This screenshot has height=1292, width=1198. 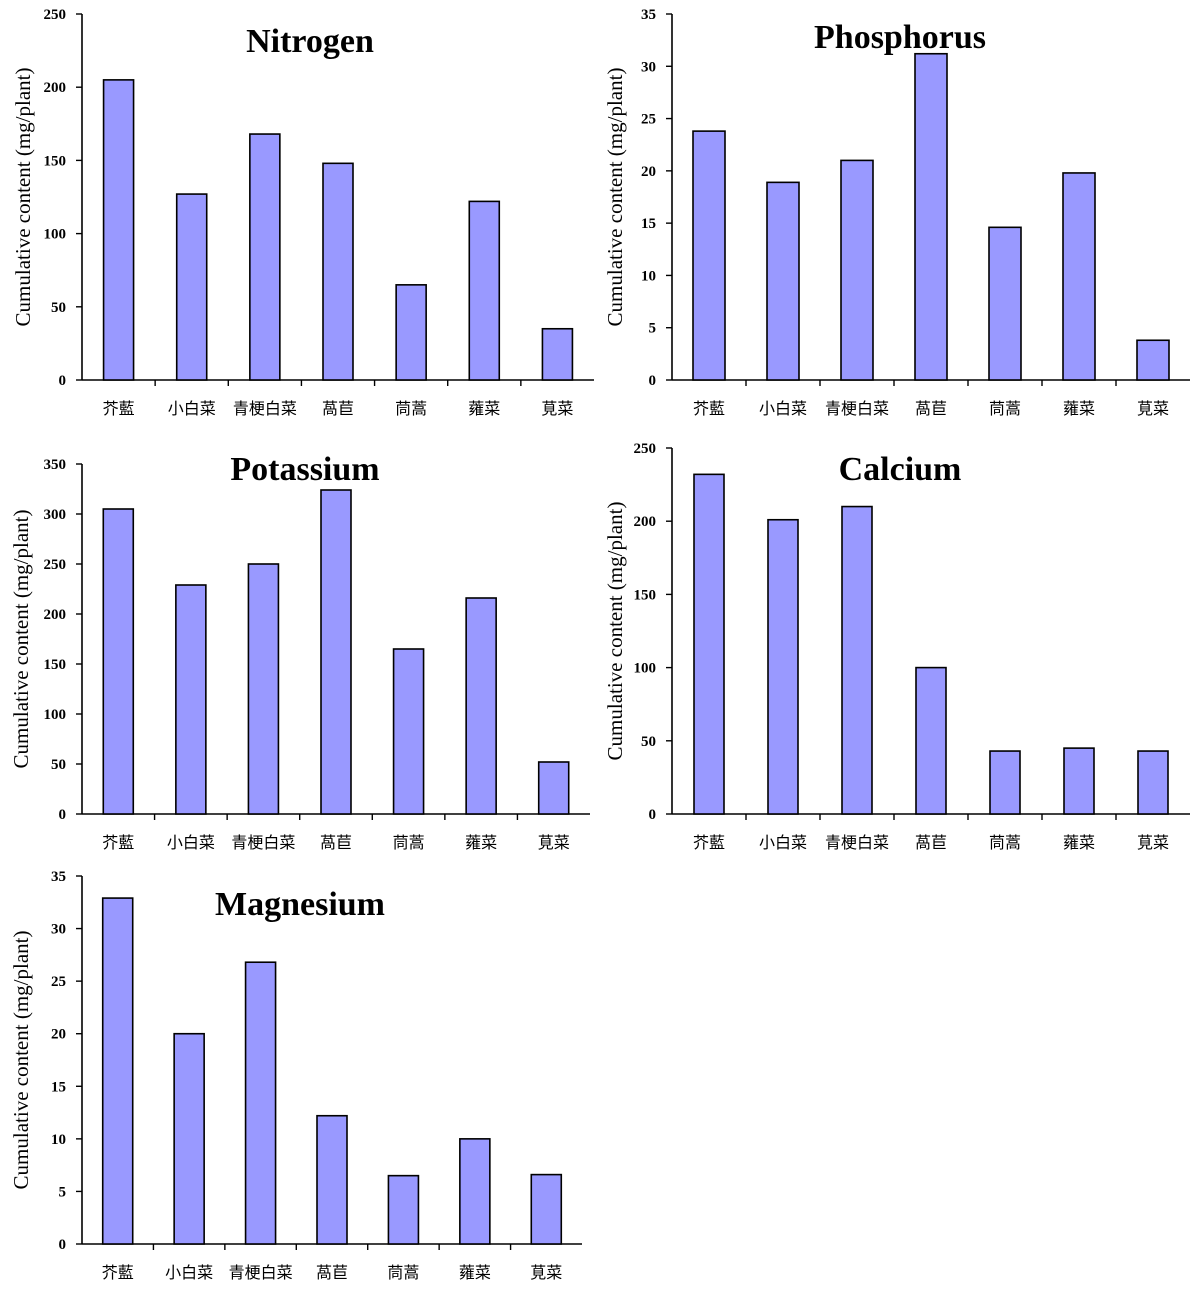 What do you see at coordinates (645, 669) in the screenshot?
I see `calcium-y-tick-label: 100` at bounding box center [645, 669].